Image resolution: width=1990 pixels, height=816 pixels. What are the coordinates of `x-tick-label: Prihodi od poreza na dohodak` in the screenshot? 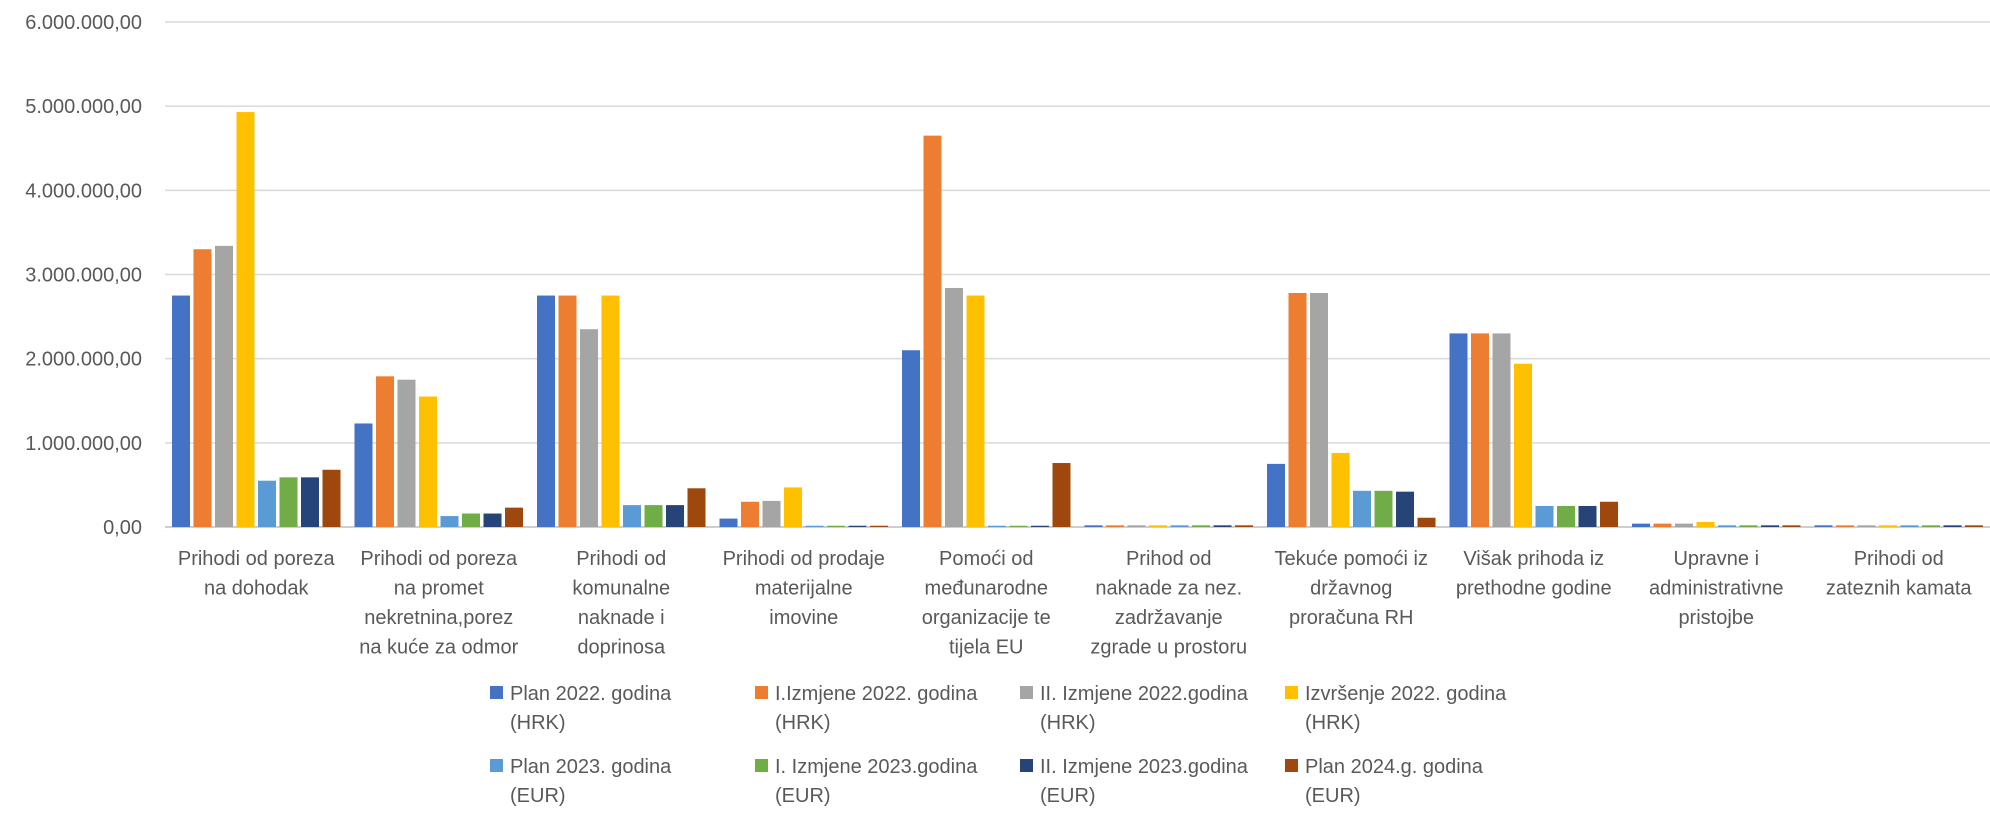 It's located at (257, 574).